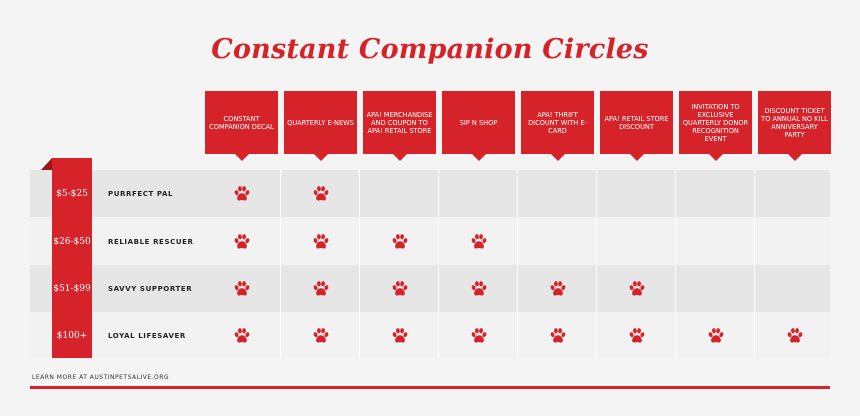  I want to click on tier-price: $51-$99, so click(72, 288).